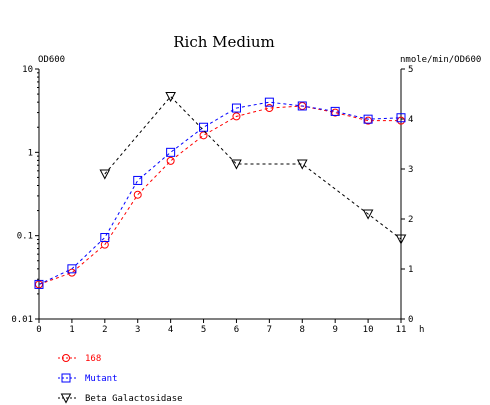 The width and height of the screenshot is (490, 405). What do you see at coordinates (410, 70) in the screenshot?
I see `y2-tick-label: 5` at bounding box center [410, 70].